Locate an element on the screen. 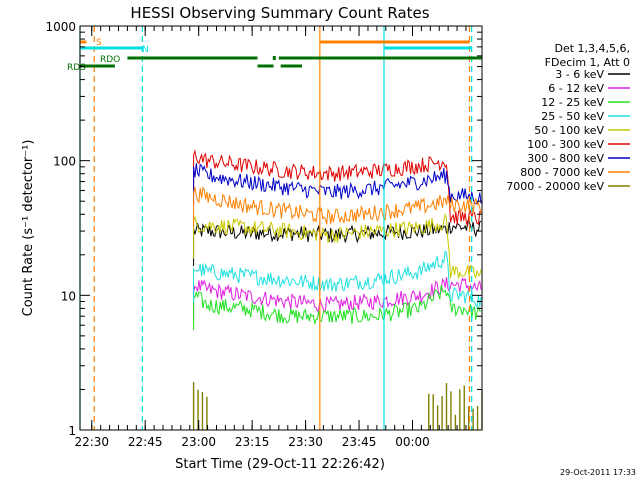 The image size is (640, 480). legend-entry-label: 50 - 100 keV is located at coordinates (569, 130).